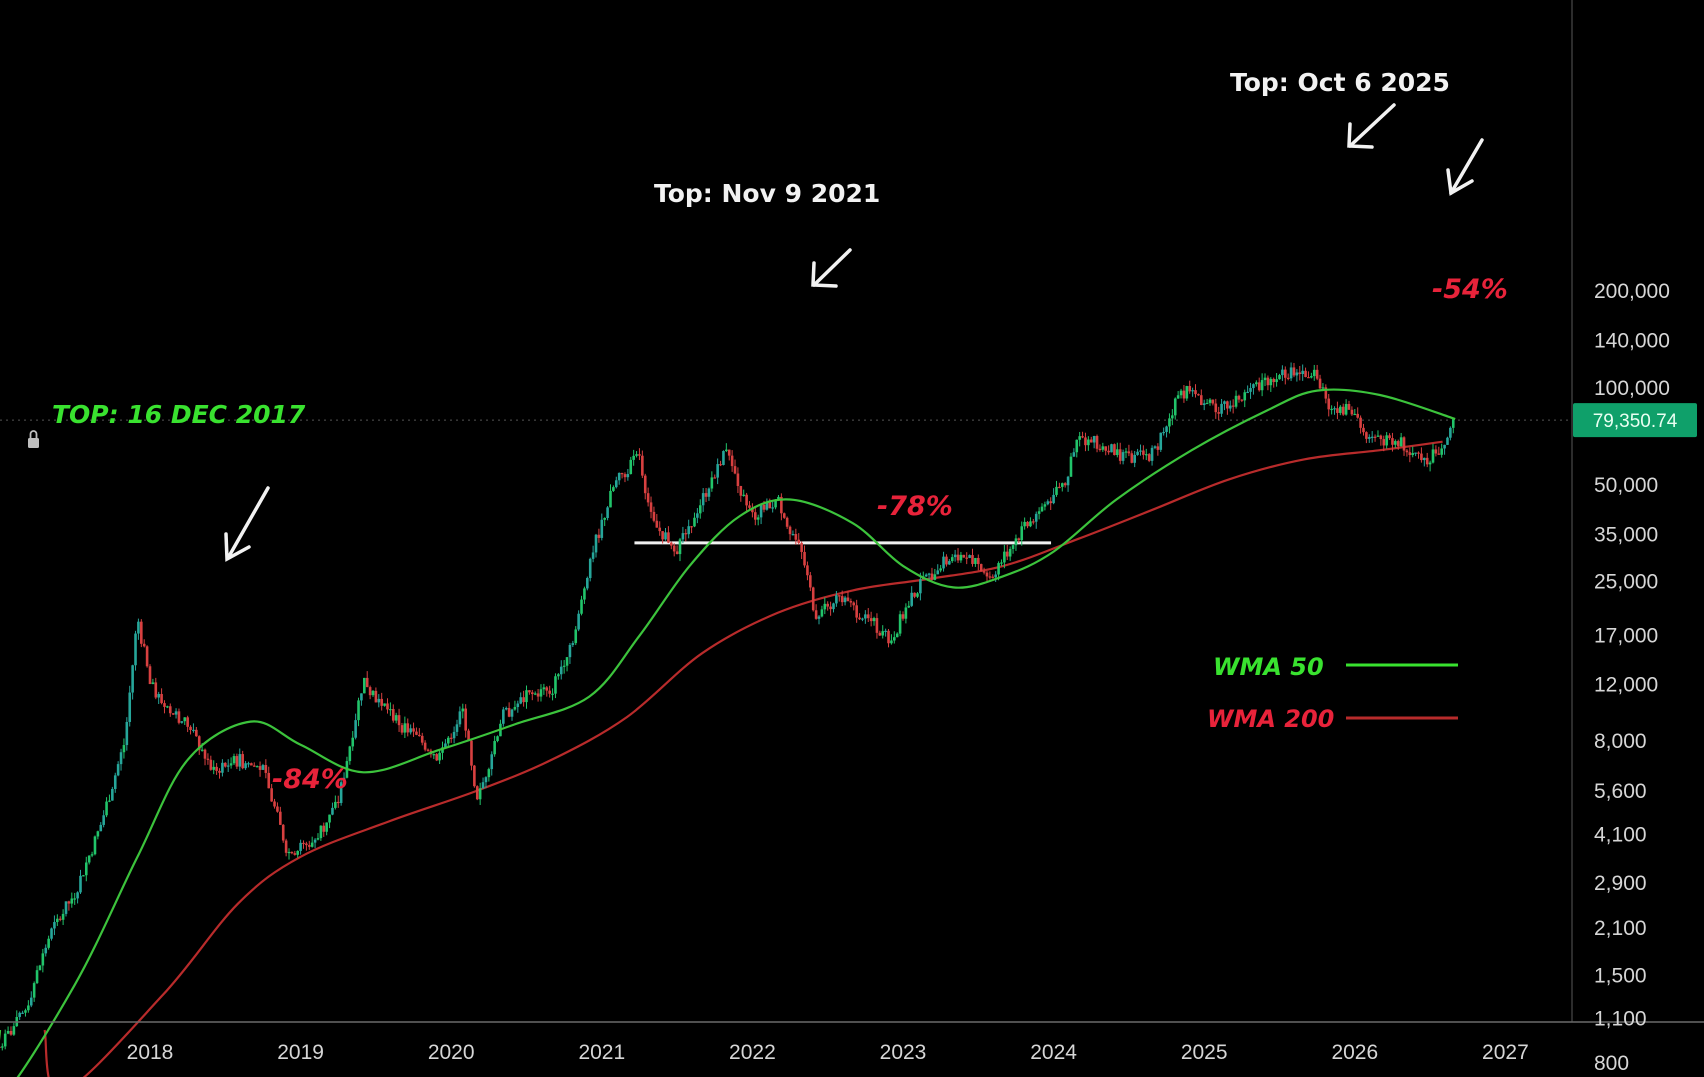  What do you see at coordinates (1626, 582) in the screenshot?
I see `price-tick-label: 25,000` at bounding box center [1626, 582].